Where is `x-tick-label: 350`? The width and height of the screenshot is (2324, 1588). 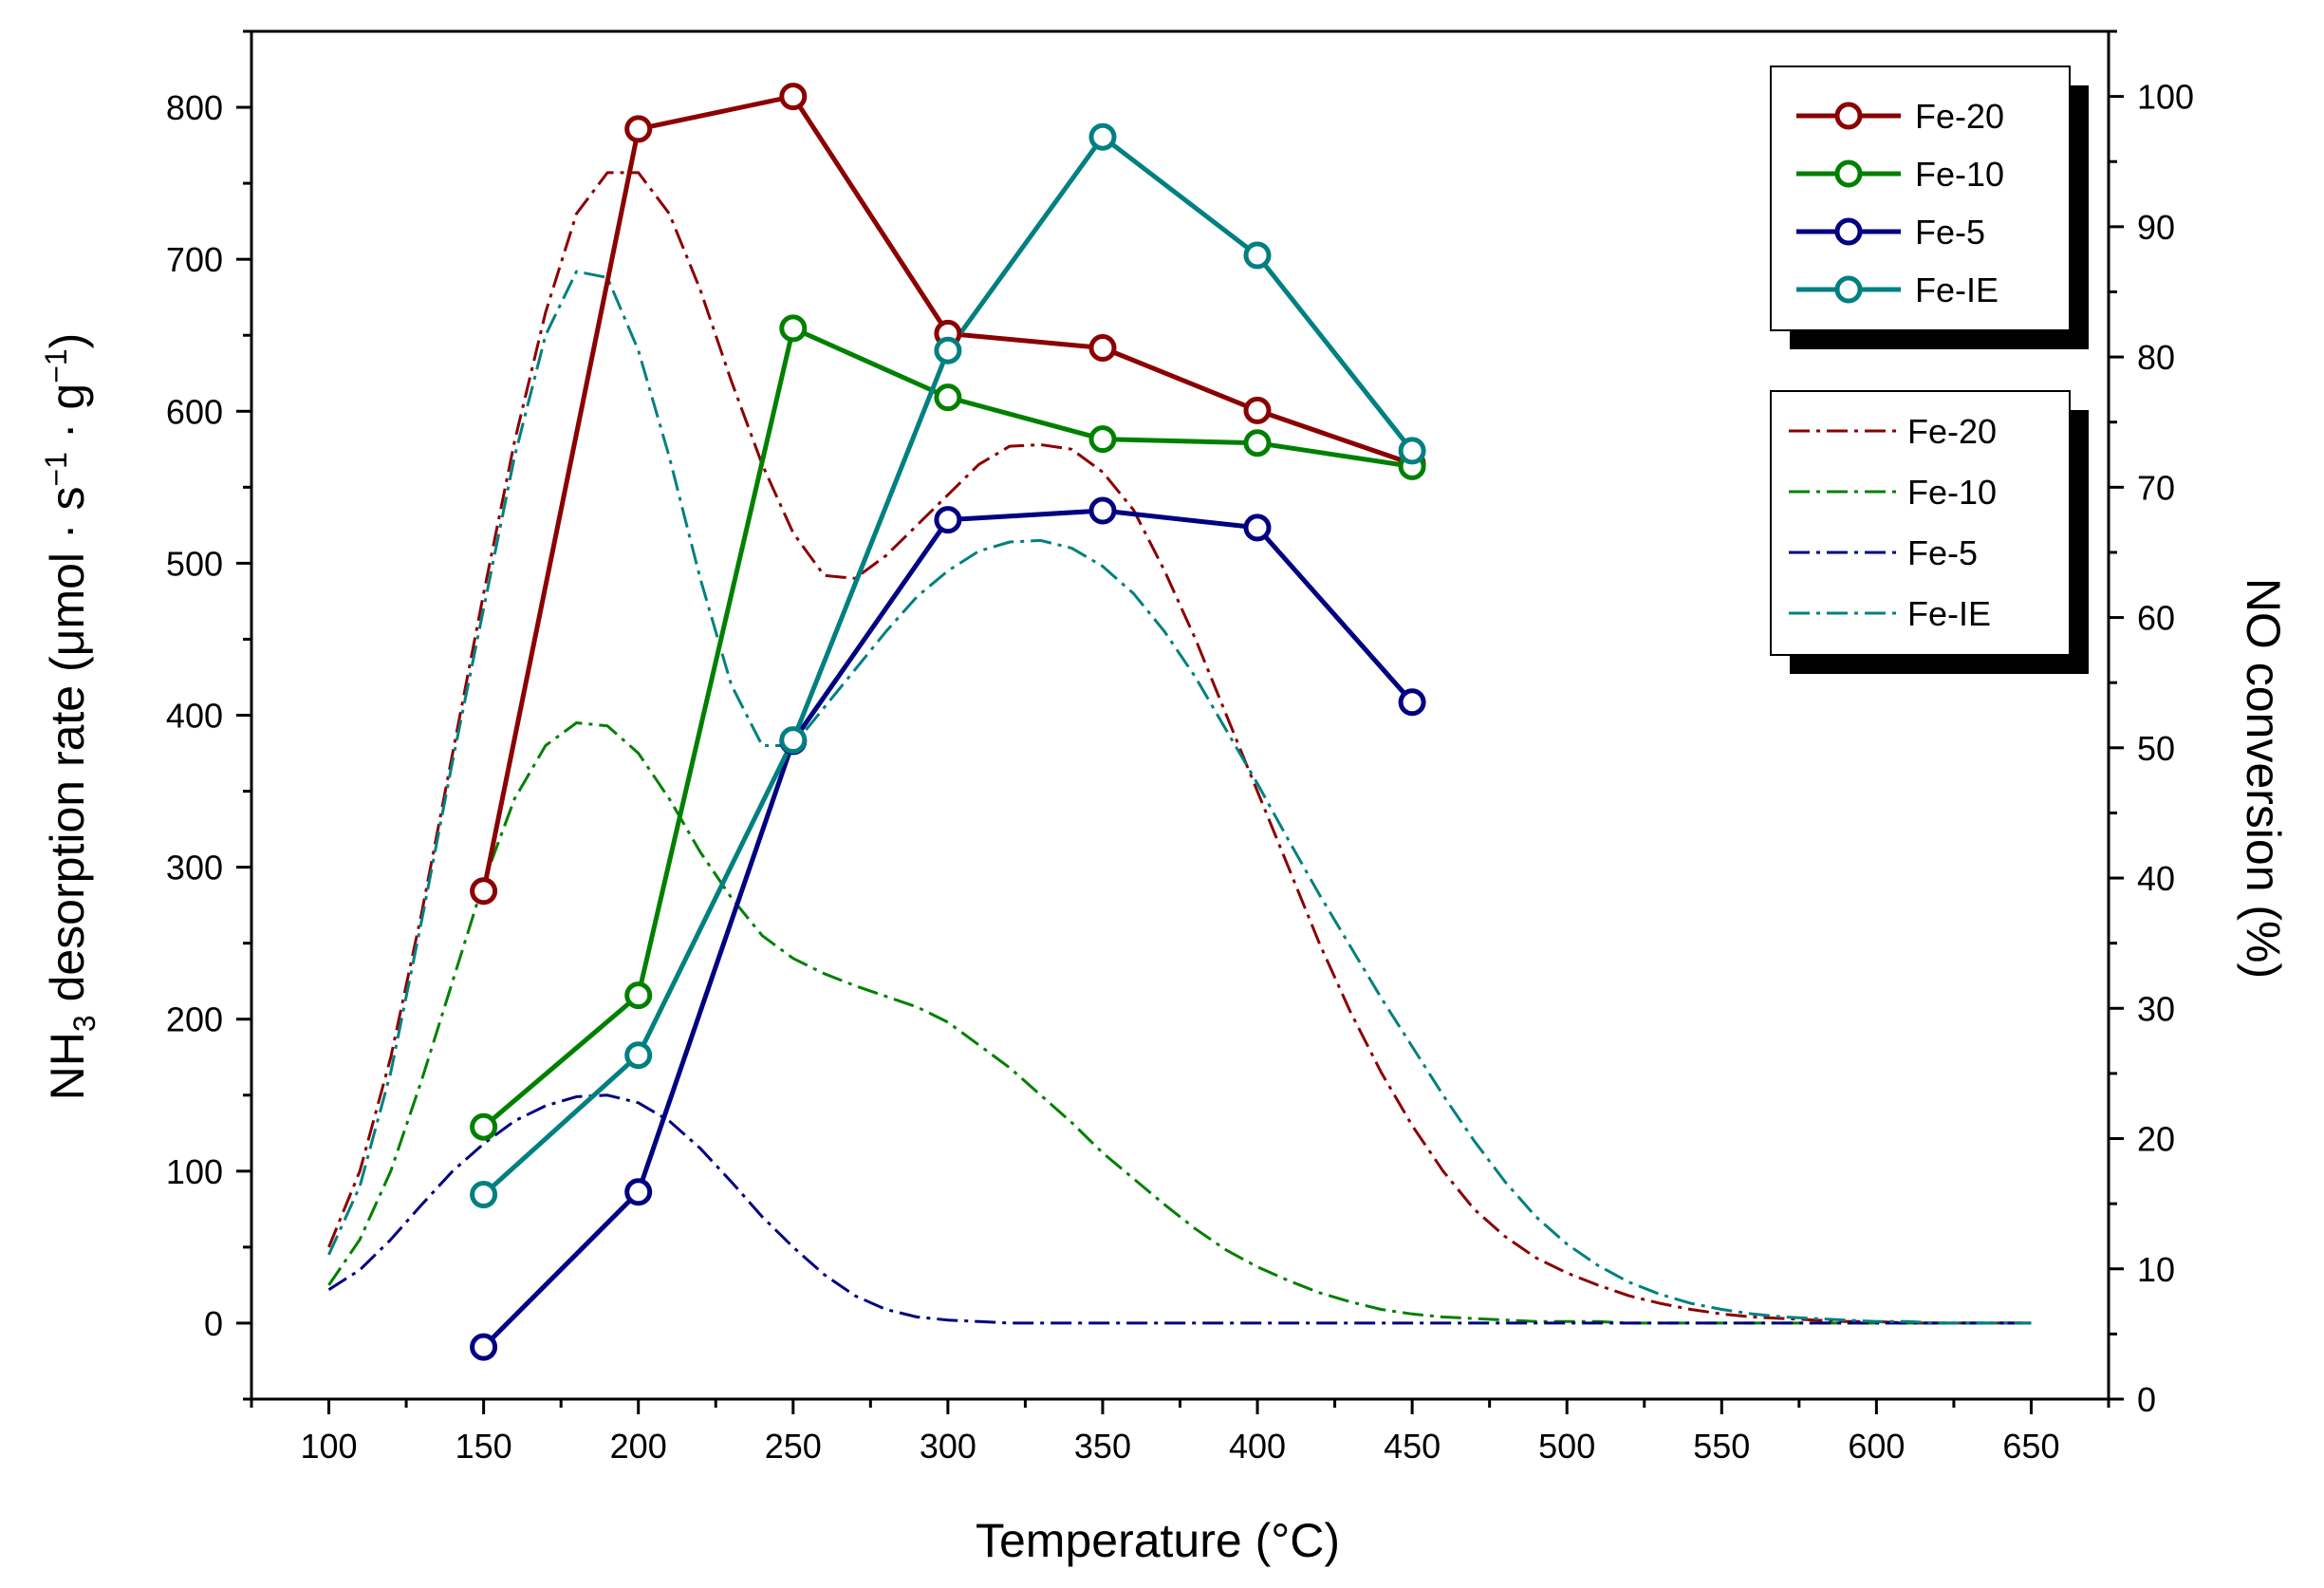
x-tick-label: 350 is located at coordinates (1103, 1446).